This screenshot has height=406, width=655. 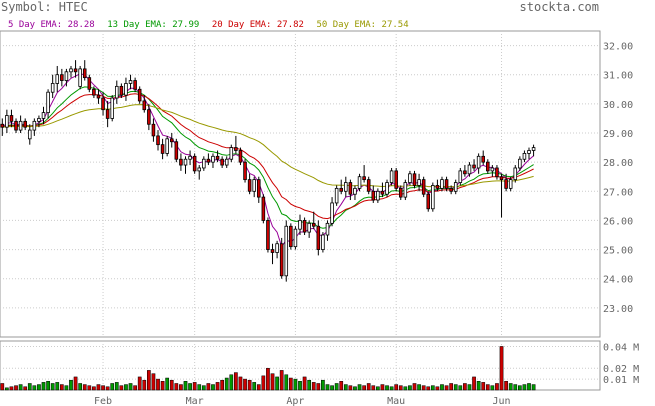 What do you see at coordinates (618, 309) in the screenshot?
I see `price-tick-label: 23.00` at bounding box center [618, 309].